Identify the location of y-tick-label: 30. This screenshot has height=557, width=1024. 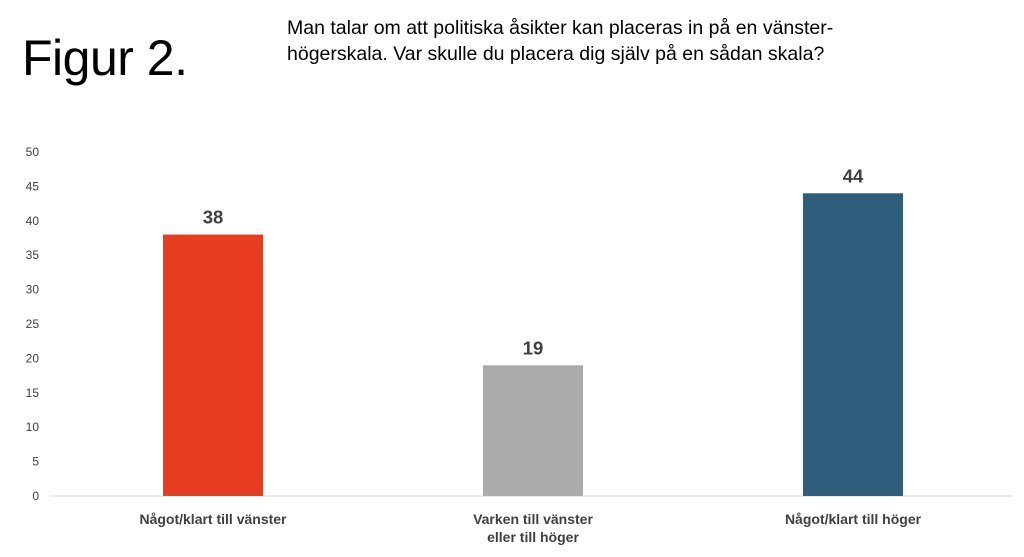
(33, 290).